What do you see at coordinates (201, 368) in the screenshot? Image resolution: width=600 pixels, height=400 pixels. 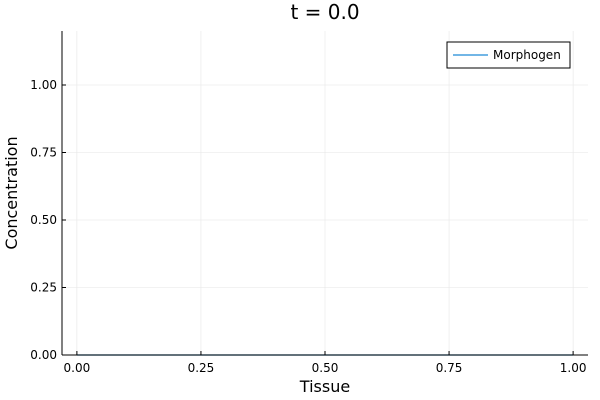 I see `x-tick-label-1: 0.25` at bounding box center [201, 368].